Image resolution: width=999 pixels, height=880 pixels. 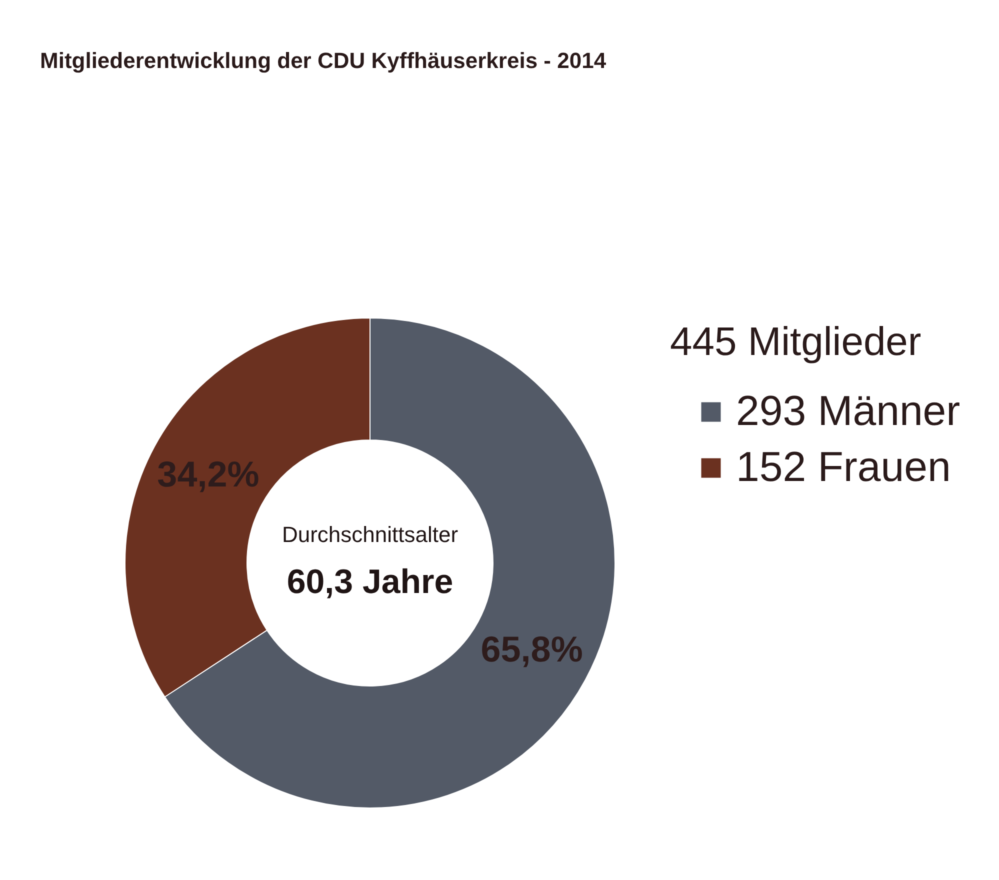 I want to click on text: Durchschnittsalter, so click(x=370, y=534).